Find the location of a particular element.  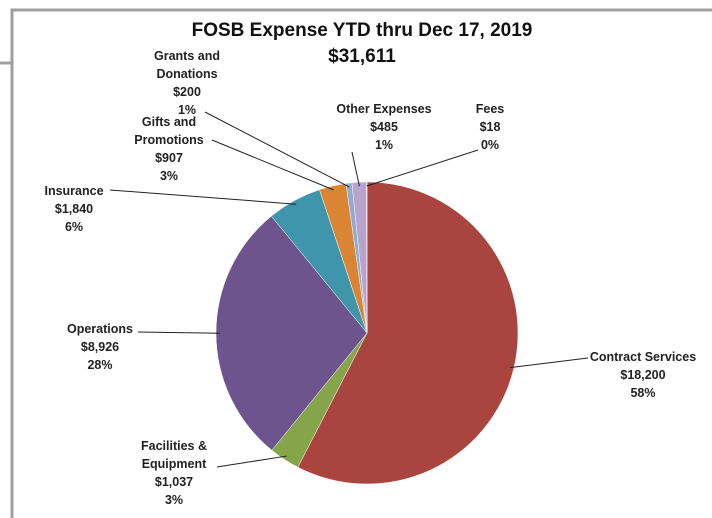

slice-label: Fees $18 0% is located at coordinates (490, 127).